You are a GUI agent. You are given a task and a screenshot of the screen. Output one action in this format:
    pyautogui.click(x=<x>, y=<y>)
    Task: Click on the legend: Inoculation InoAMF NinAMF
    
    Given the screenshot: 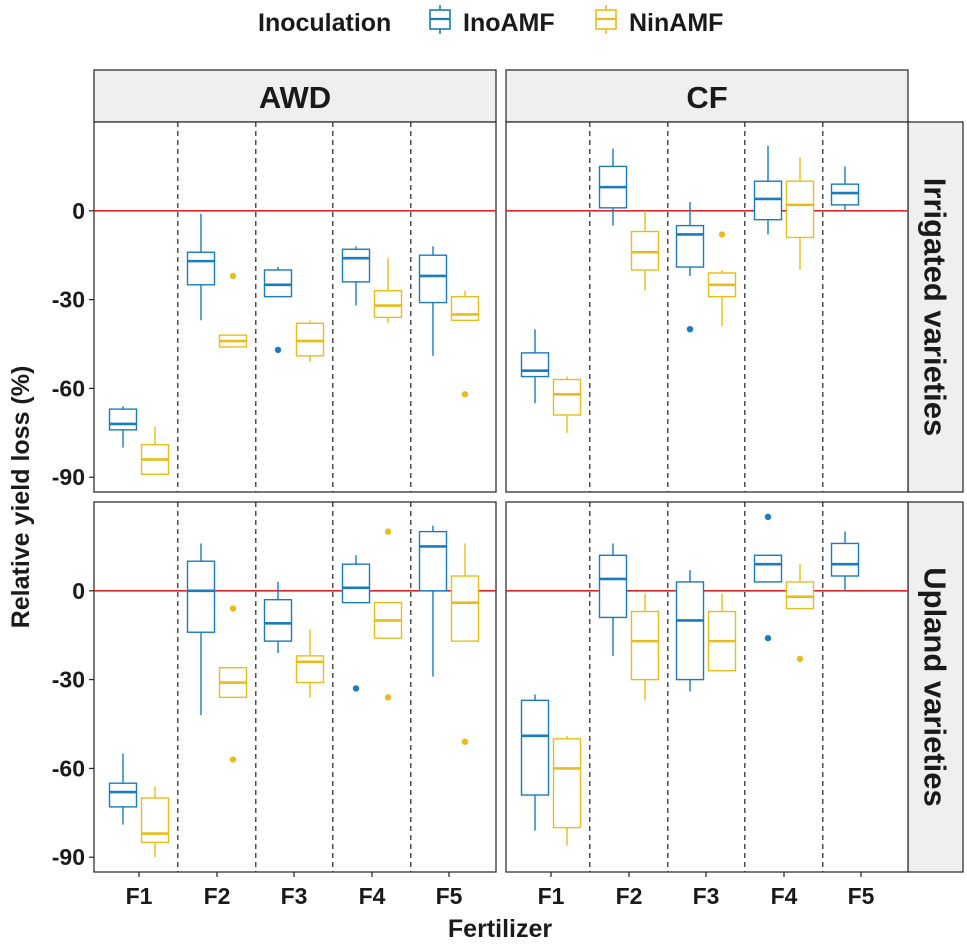 What is the action you would take?
    pyautogui.click(x=490, y=21)
    